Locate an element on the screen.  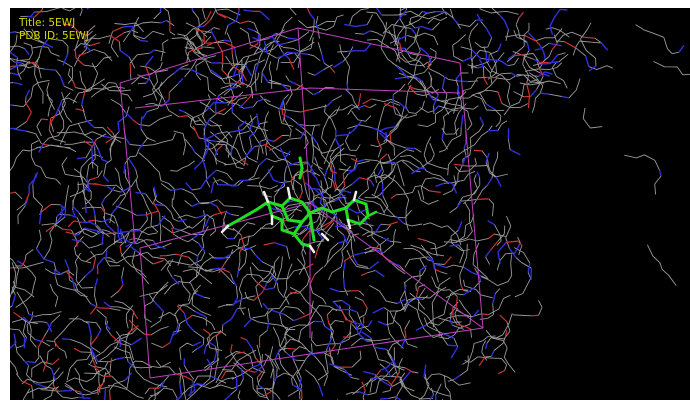
ligand-bond is located at coordinates (372, 214).